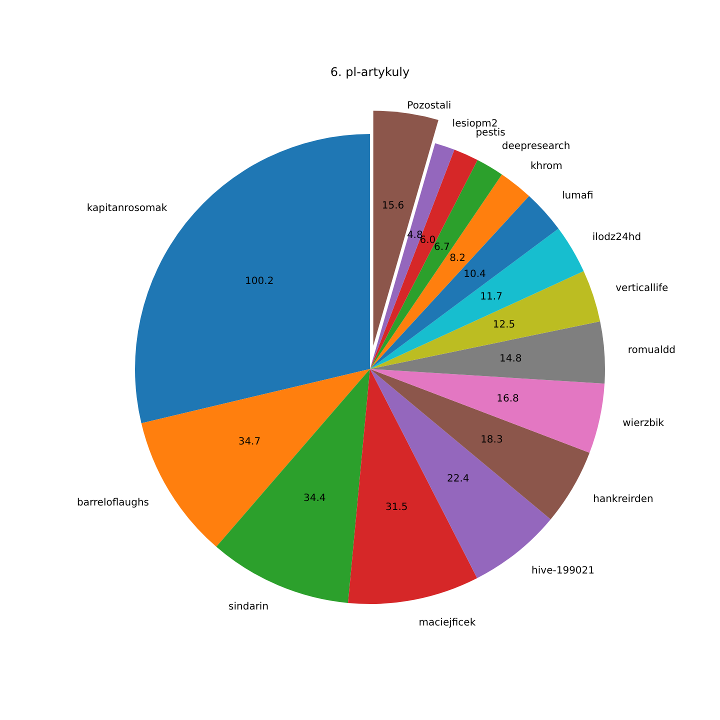 The width and height of the screenshot is (720, 720). What do you see at coordinates (642, 288) in the screenshot?
I see `slice-label: verticallife` at bounding box center [642, 288].